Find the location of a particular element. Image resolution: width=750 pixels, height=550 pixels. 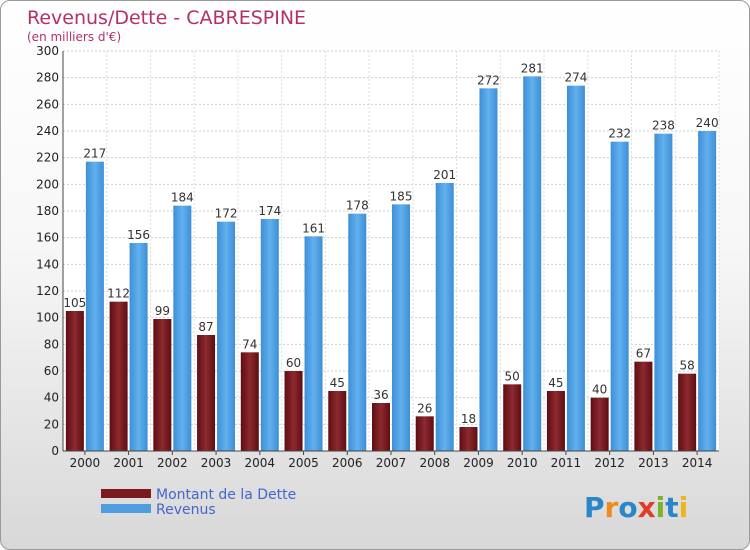

y-tick-label: 80 is located at coordinates (51, 344).